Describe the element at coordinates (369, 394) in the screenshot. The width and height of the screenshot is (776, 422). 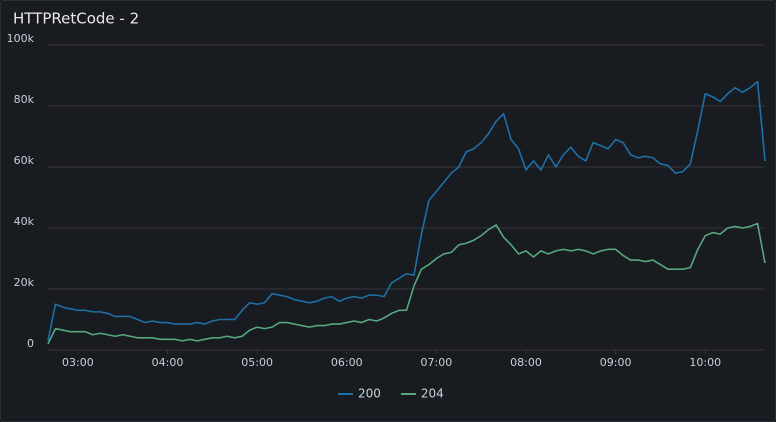
I see `legend-label: 200` at that location.